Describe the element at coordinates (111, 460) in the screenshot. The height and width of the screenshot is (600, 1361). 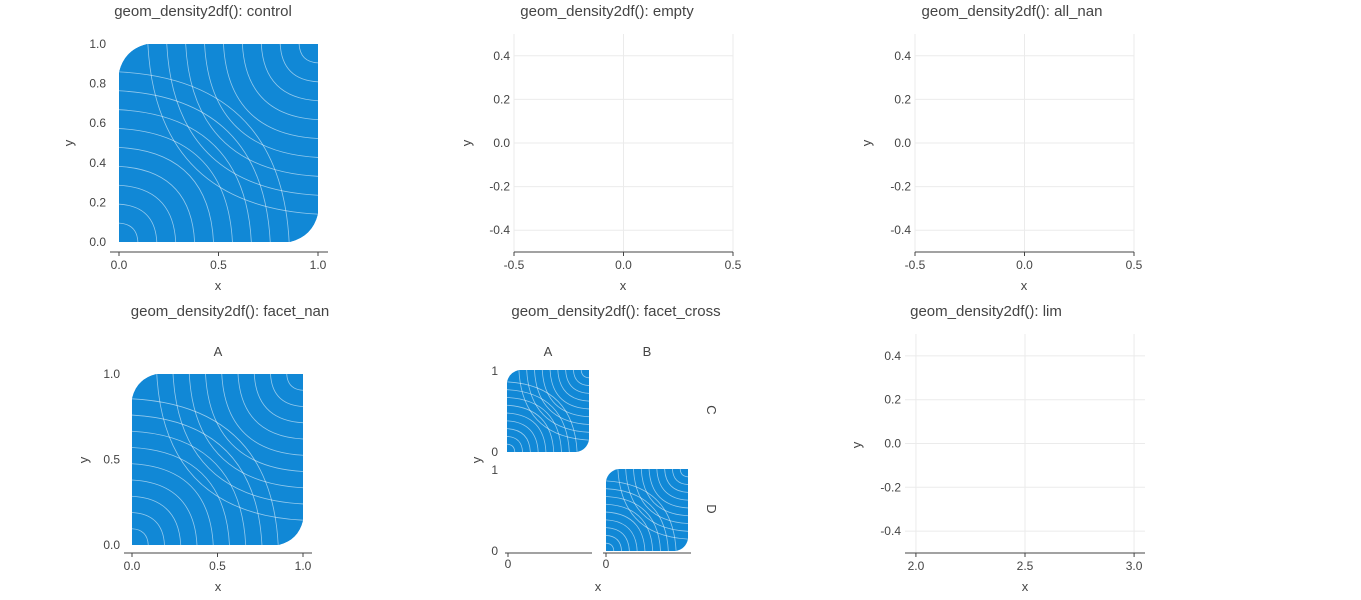
I see `y-tick-label: 0.5` at that location.